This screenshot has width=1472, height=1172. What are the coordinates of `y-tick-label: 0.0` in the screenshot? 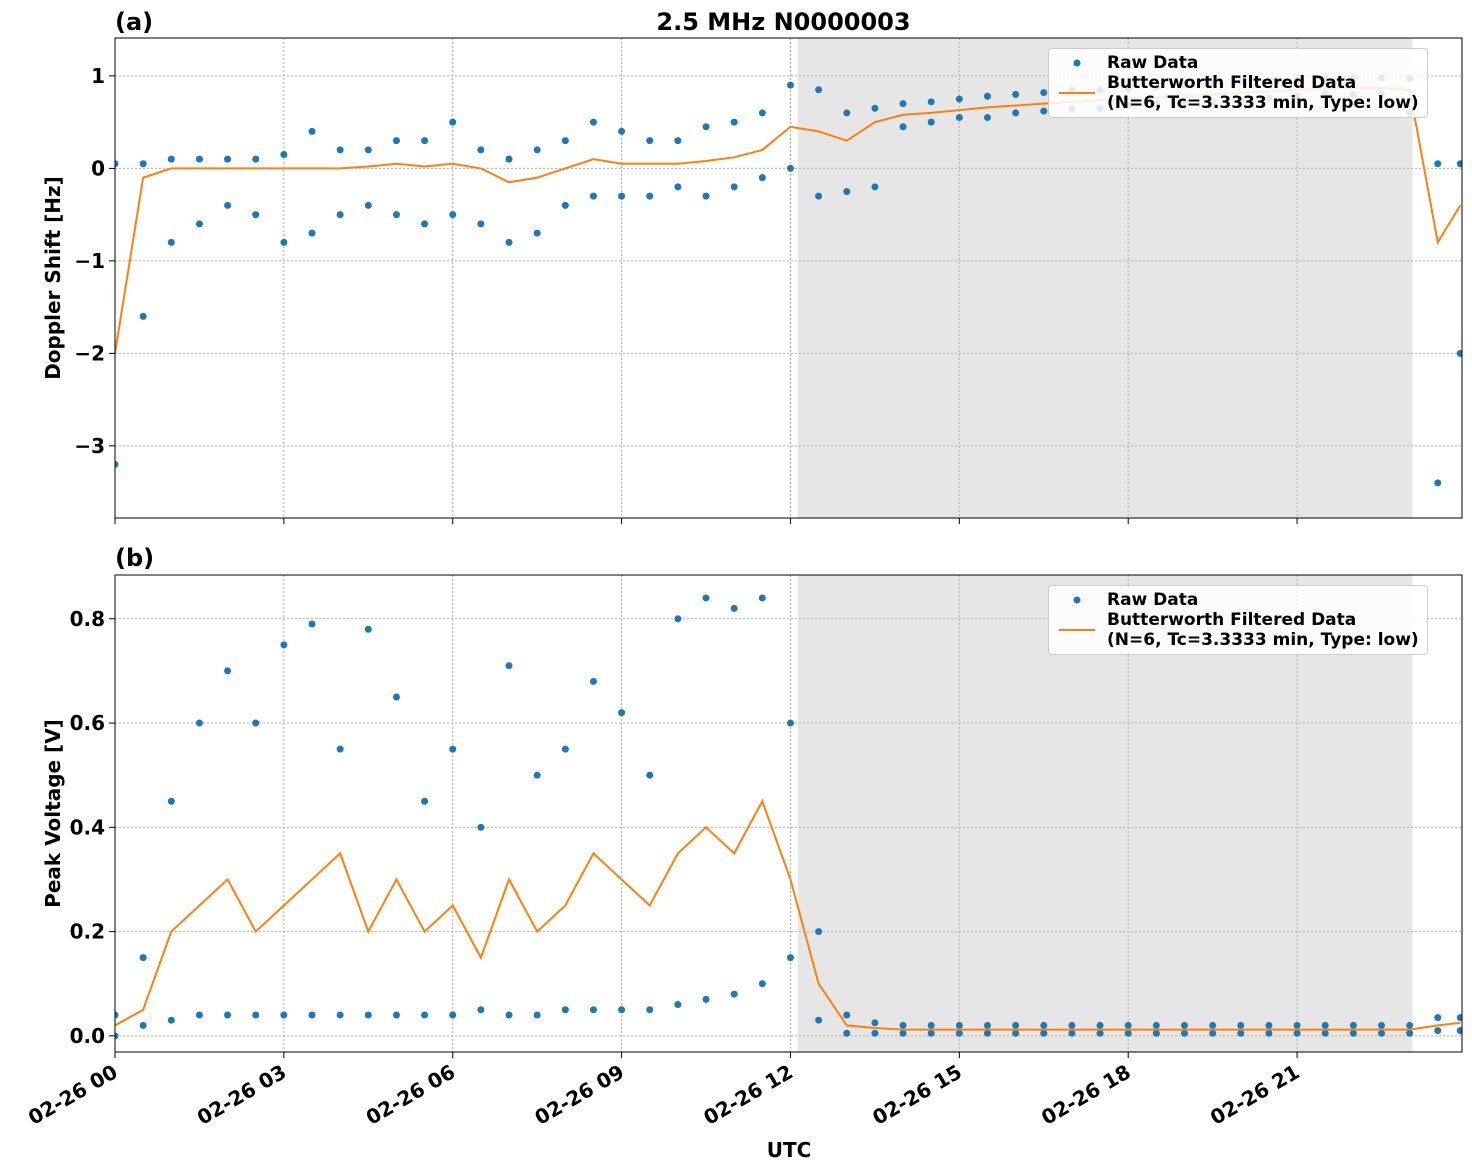 It's located at (87, 1036).